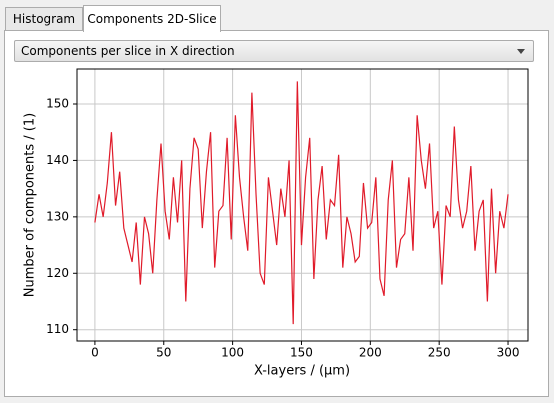 This screenshot has height=403, width=554. Describe the element at coordinates (57, 103) in the screenshot. I see `y-tick-label: 150` at that location.